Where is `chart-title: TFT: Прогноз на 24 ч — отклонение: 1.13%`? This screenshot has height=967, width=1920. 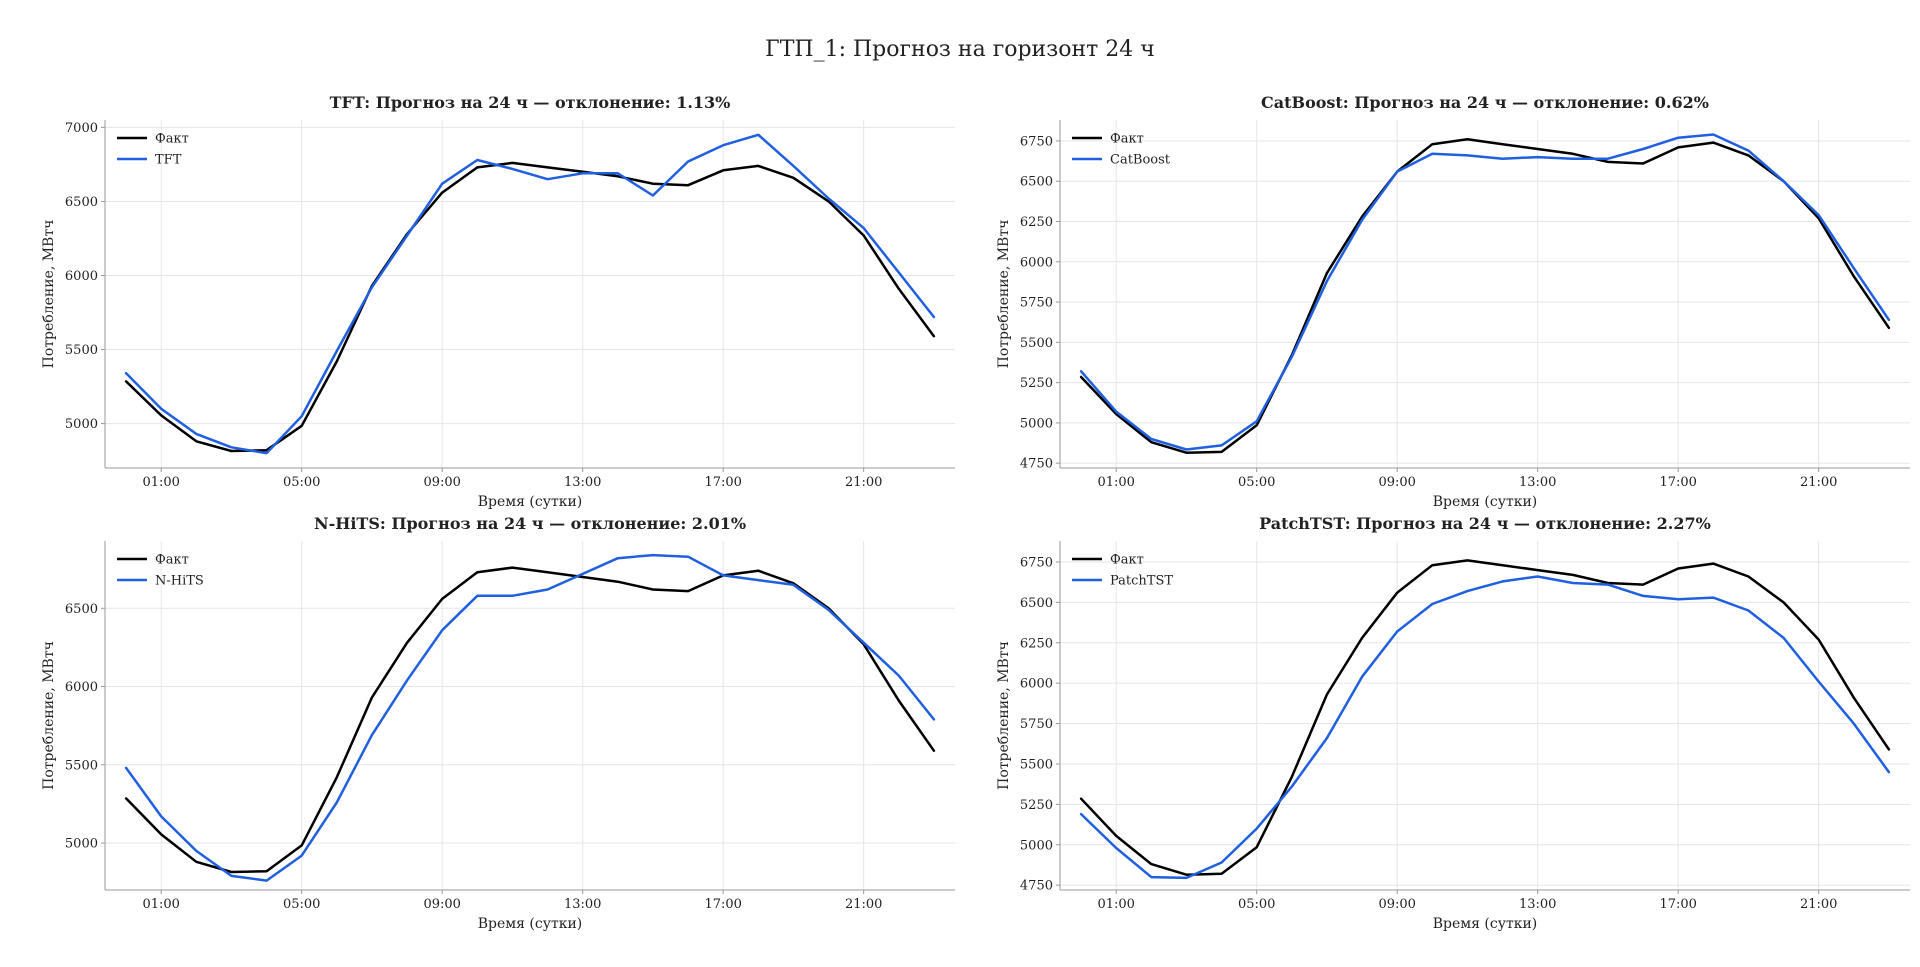
chart-title: TFT: Прогноз на 24 ч — отклонение: 1.13% is located at coordinates (530, 102).